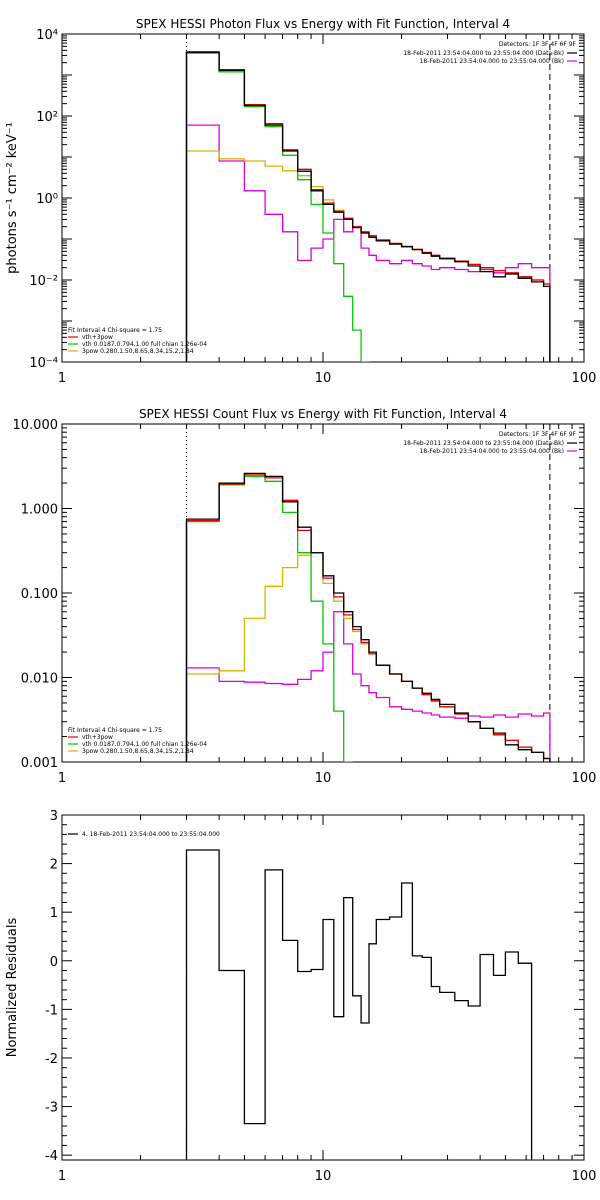 This screenshot has width=600, height=1200. Describe the element at coordinates (12, 198) in the screenshot. I see `y-axis-label: photons s⁻¹ cm⁻² keV⁻¹` at that location.